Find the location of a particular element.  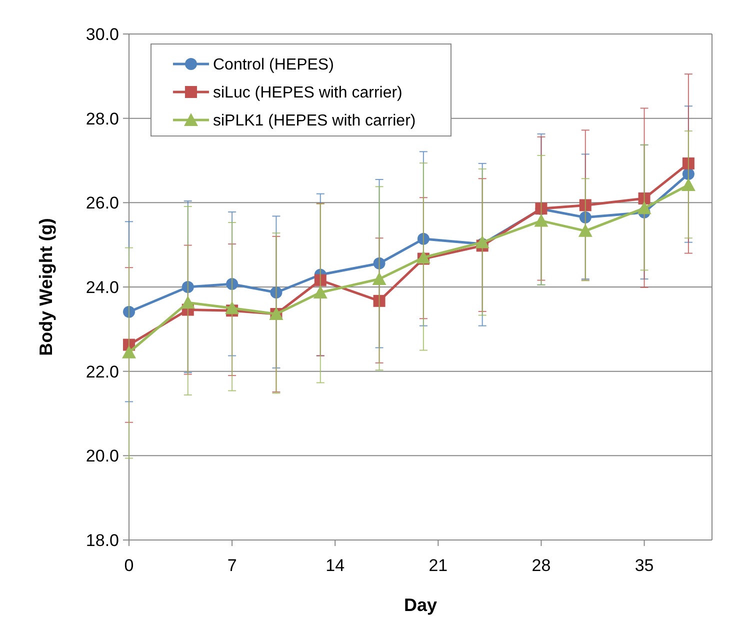

x-tick-label: 35 is located at coordinates (644, 565).